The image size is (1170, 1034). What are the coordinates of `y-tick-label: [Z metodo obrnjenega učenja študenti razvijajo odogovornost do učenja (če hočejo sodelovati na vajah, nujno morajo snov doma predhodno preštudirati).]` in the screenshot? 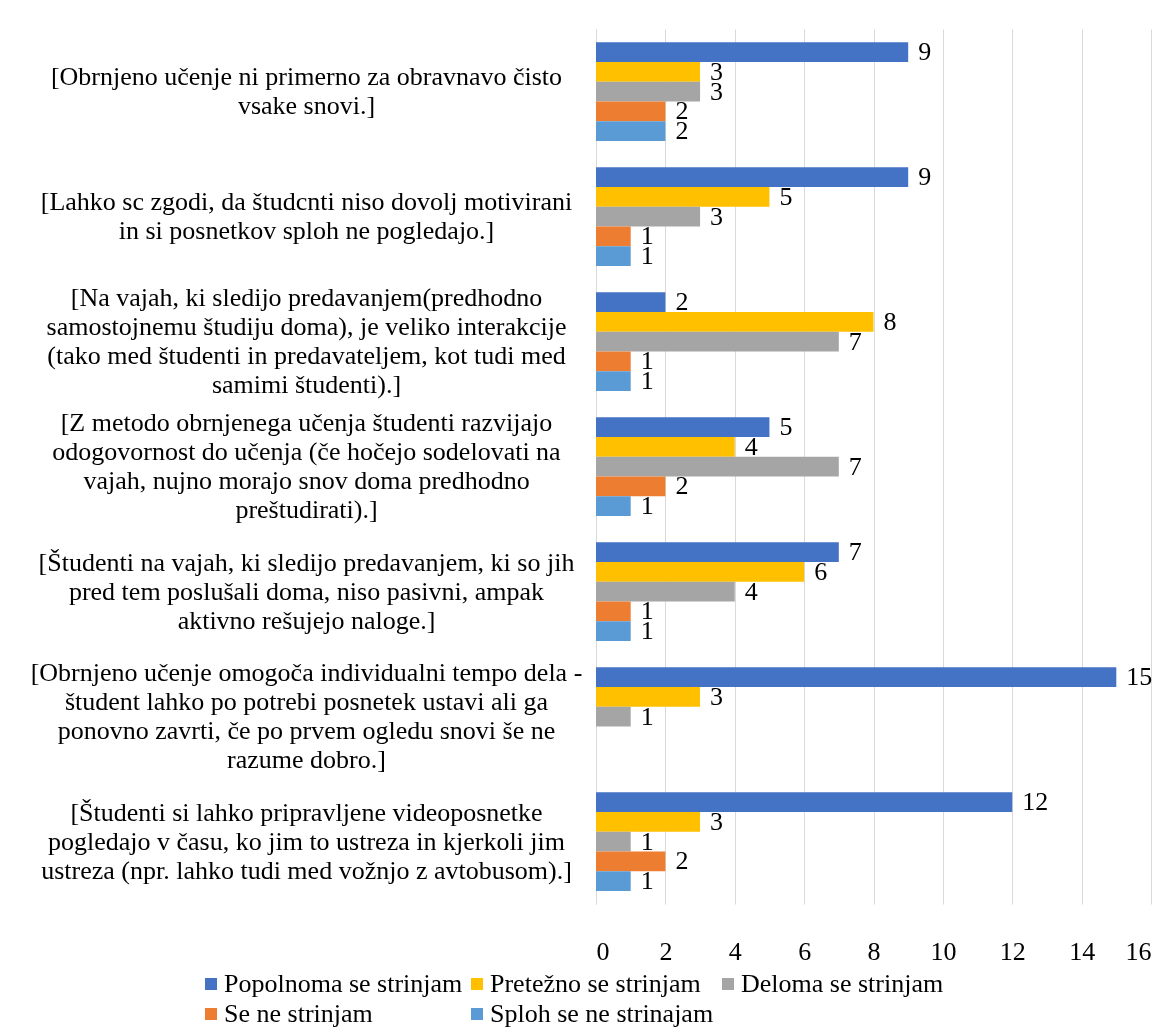 It's located at (307, 466).